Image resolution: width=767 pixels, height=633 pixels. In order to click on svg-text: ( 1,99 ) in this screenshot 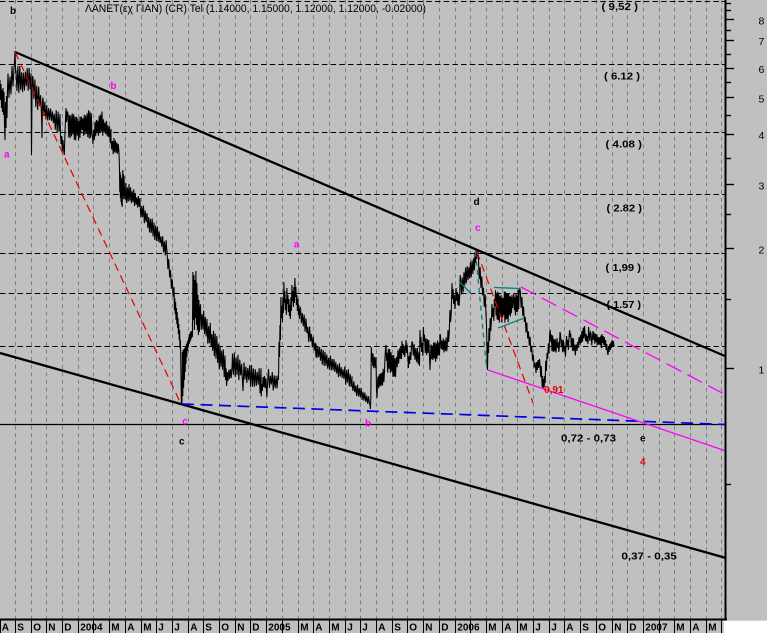, I will do `click(624, 268)`.